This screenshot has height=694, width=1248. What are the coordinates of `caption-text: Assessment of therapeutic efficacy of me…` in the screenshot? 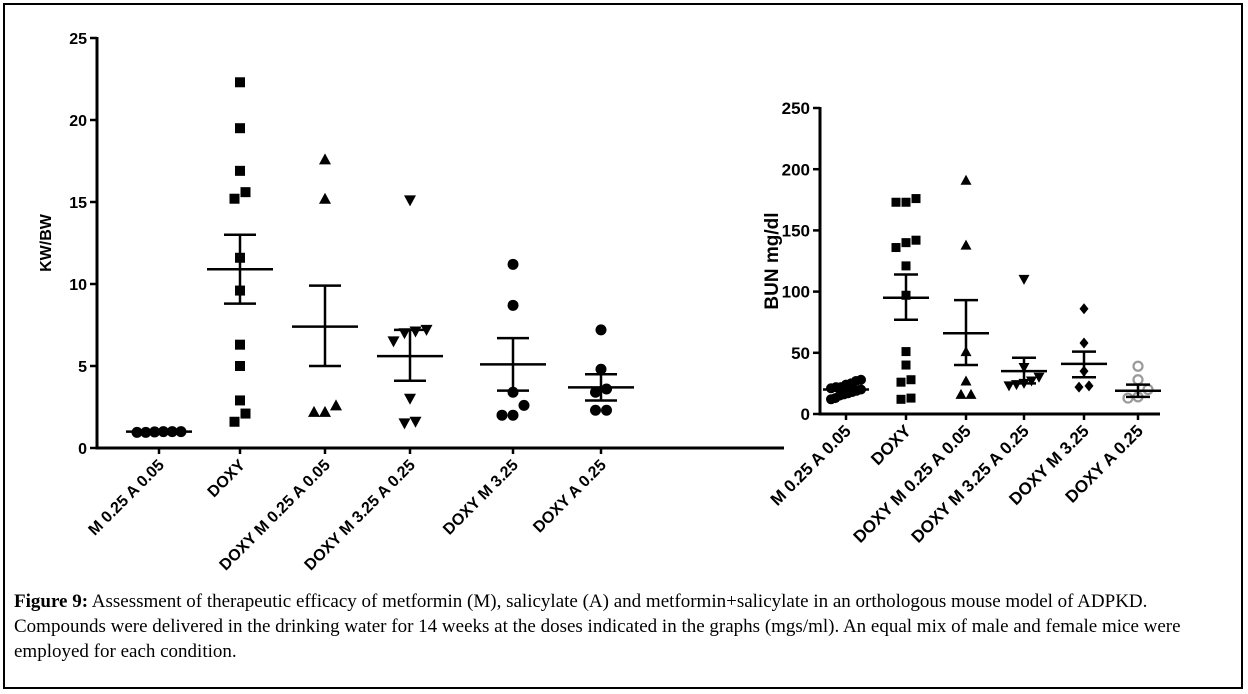 It's located at (597, 626).